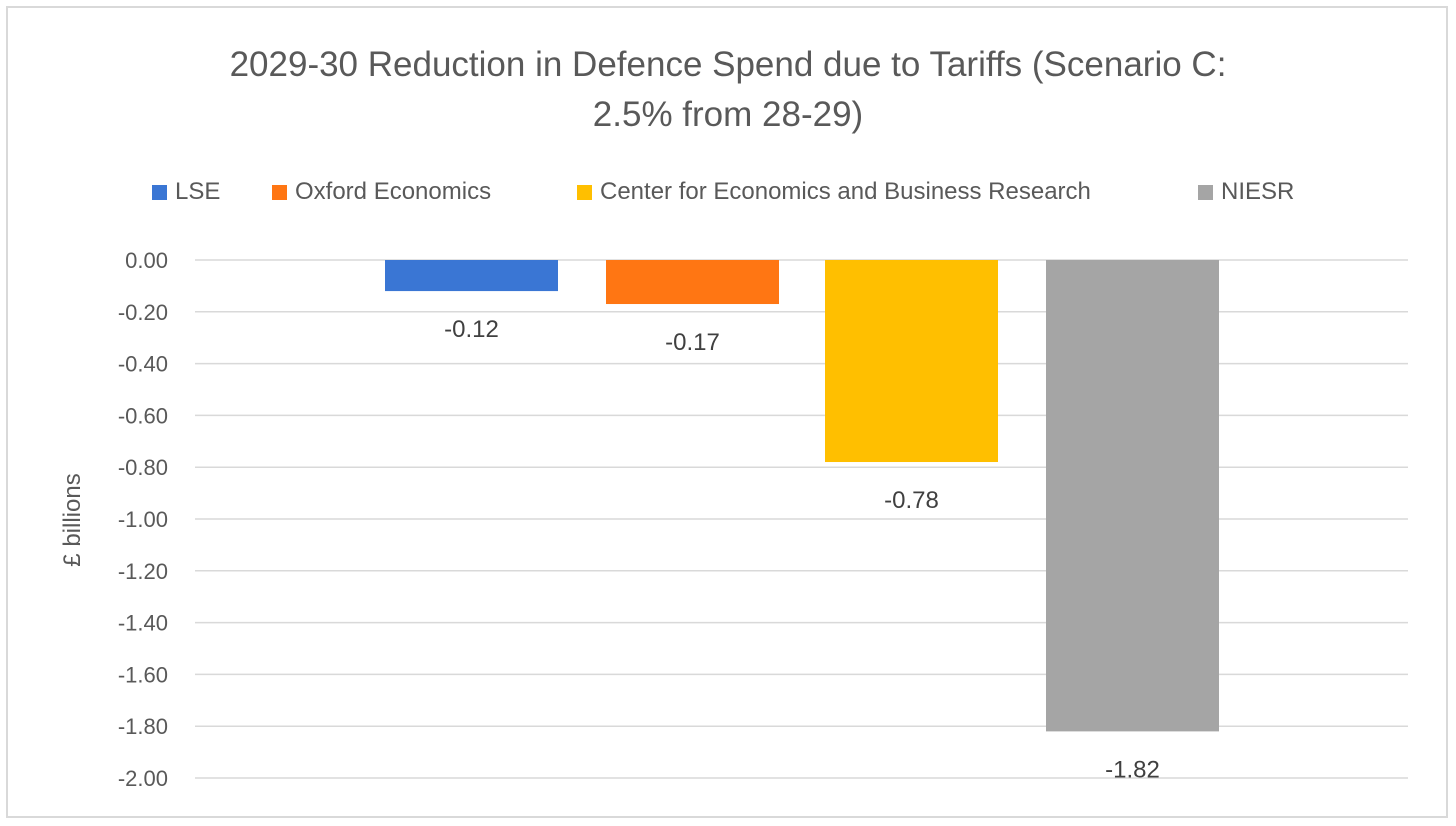 Image resolution: width=1456 pixels, height=826 pixels. What do you see at coordinates (692, 282) in the screenshot?
I see `bar-oxford-economics` at bounding box center [692, 282].